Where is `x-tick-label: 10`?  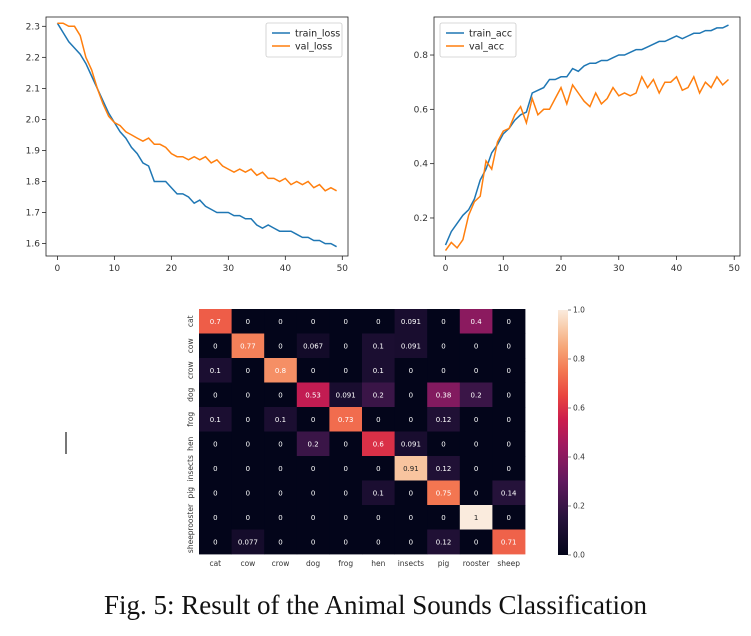 x-tick-label: 10 is located at coordinates (115, 269).